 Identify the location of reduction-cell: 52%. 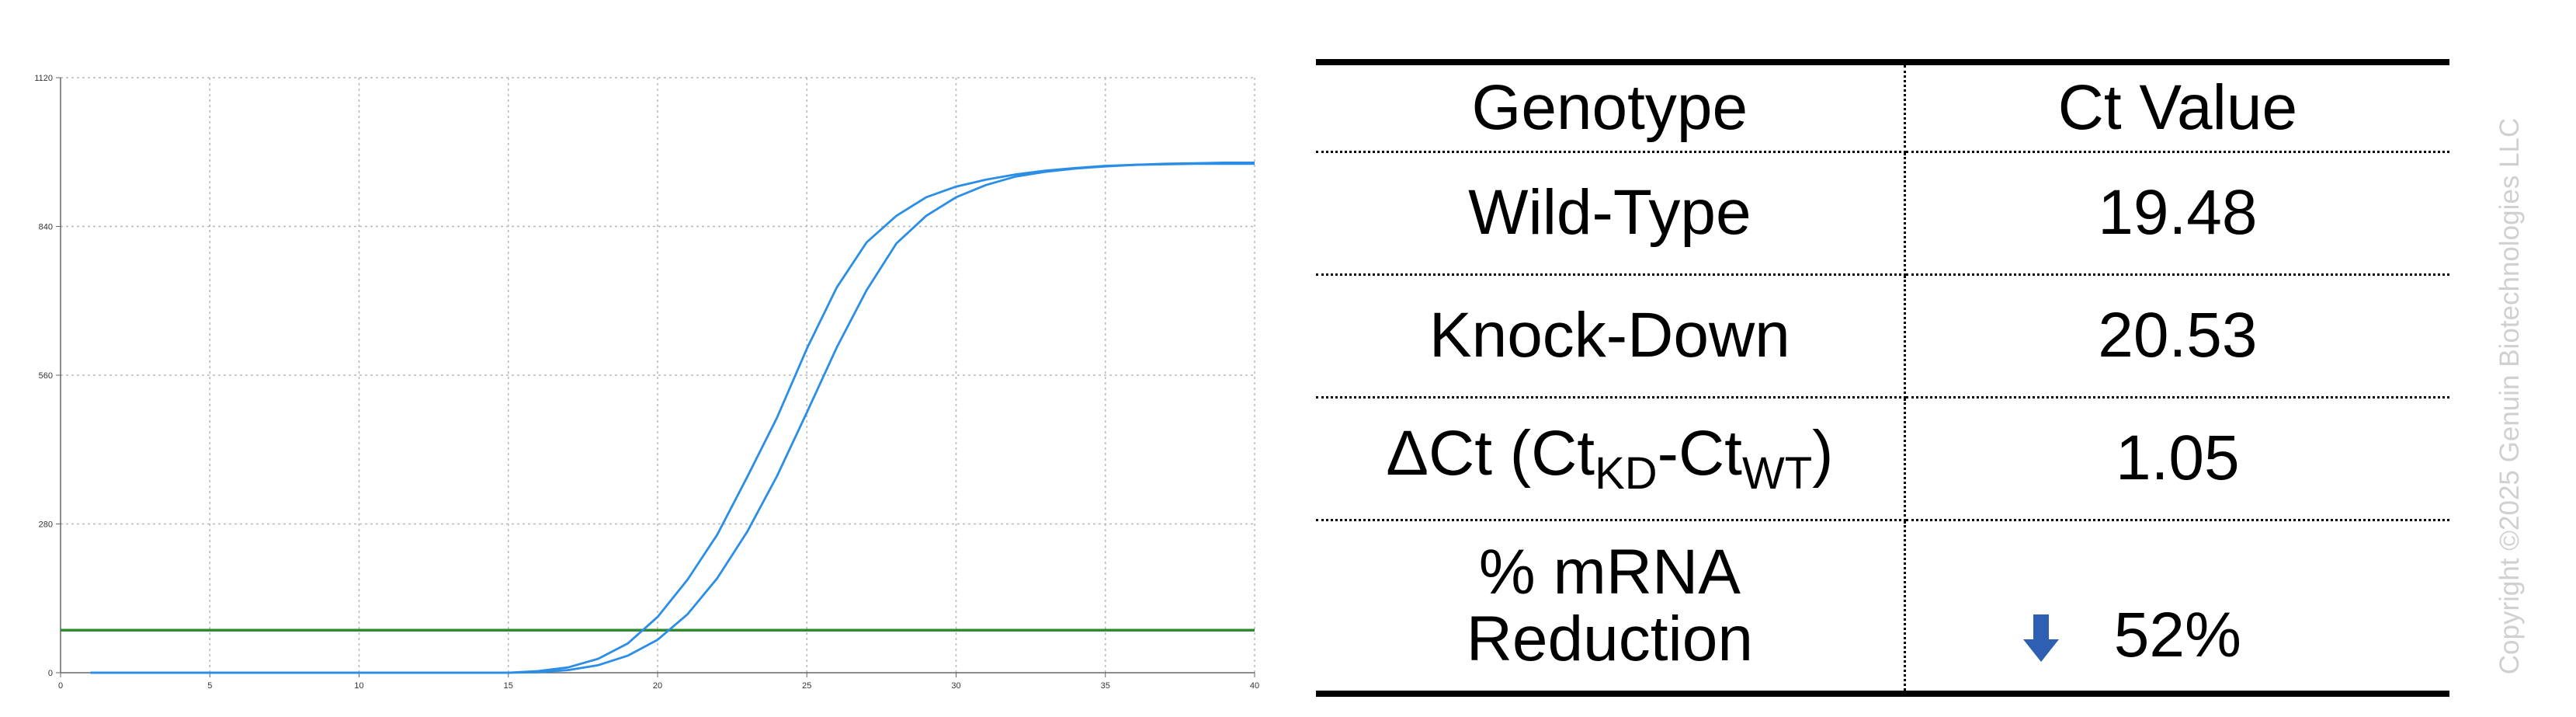
(2176, 608).